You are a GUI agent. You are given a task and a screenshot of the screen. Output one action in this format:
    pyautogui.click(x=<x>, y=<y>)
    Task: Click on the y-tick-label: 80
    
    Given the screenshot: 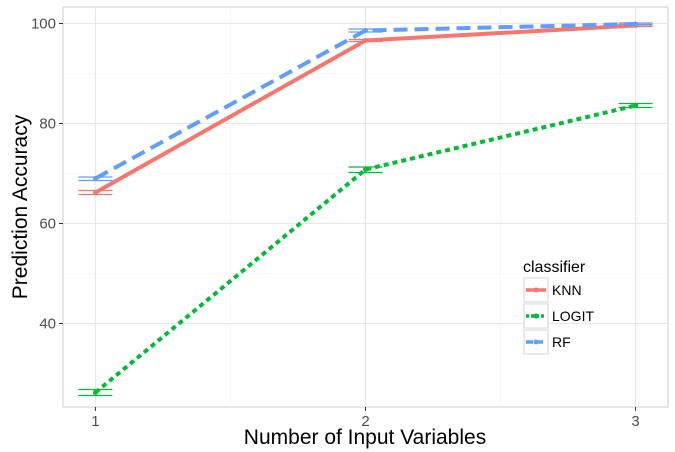 What is the action you would take?
    pyautogui.click(x=47, y=124)
    